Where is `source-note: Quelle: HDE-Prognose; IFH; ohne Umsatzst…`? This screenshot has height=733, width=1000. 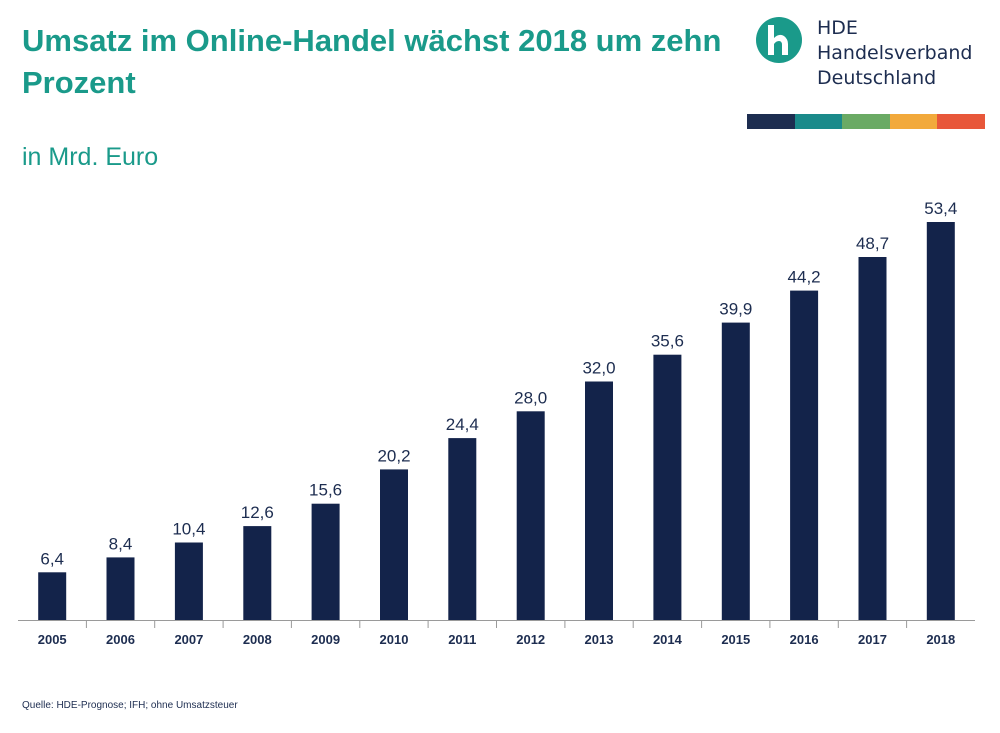
source-note: Quelle: HDE-Prognose; IFH; ohne Umsatzst… is located at coordinates (130, 705).